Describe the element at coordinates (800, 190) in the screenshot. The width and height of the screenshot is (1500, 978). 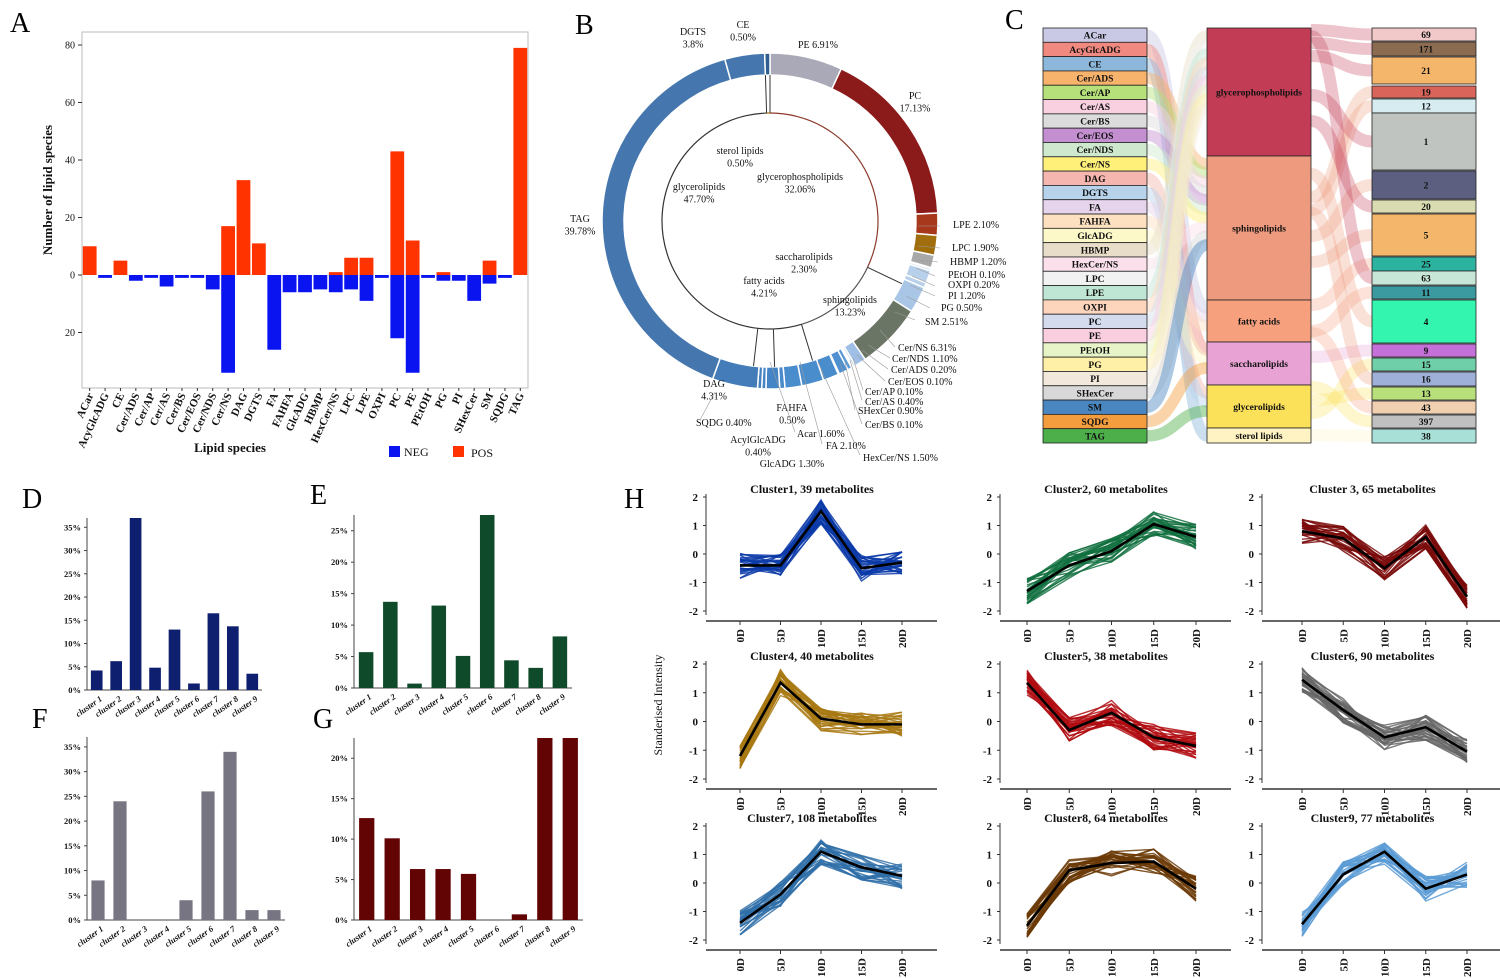
I see `donut-label: 32.06%` at that location.